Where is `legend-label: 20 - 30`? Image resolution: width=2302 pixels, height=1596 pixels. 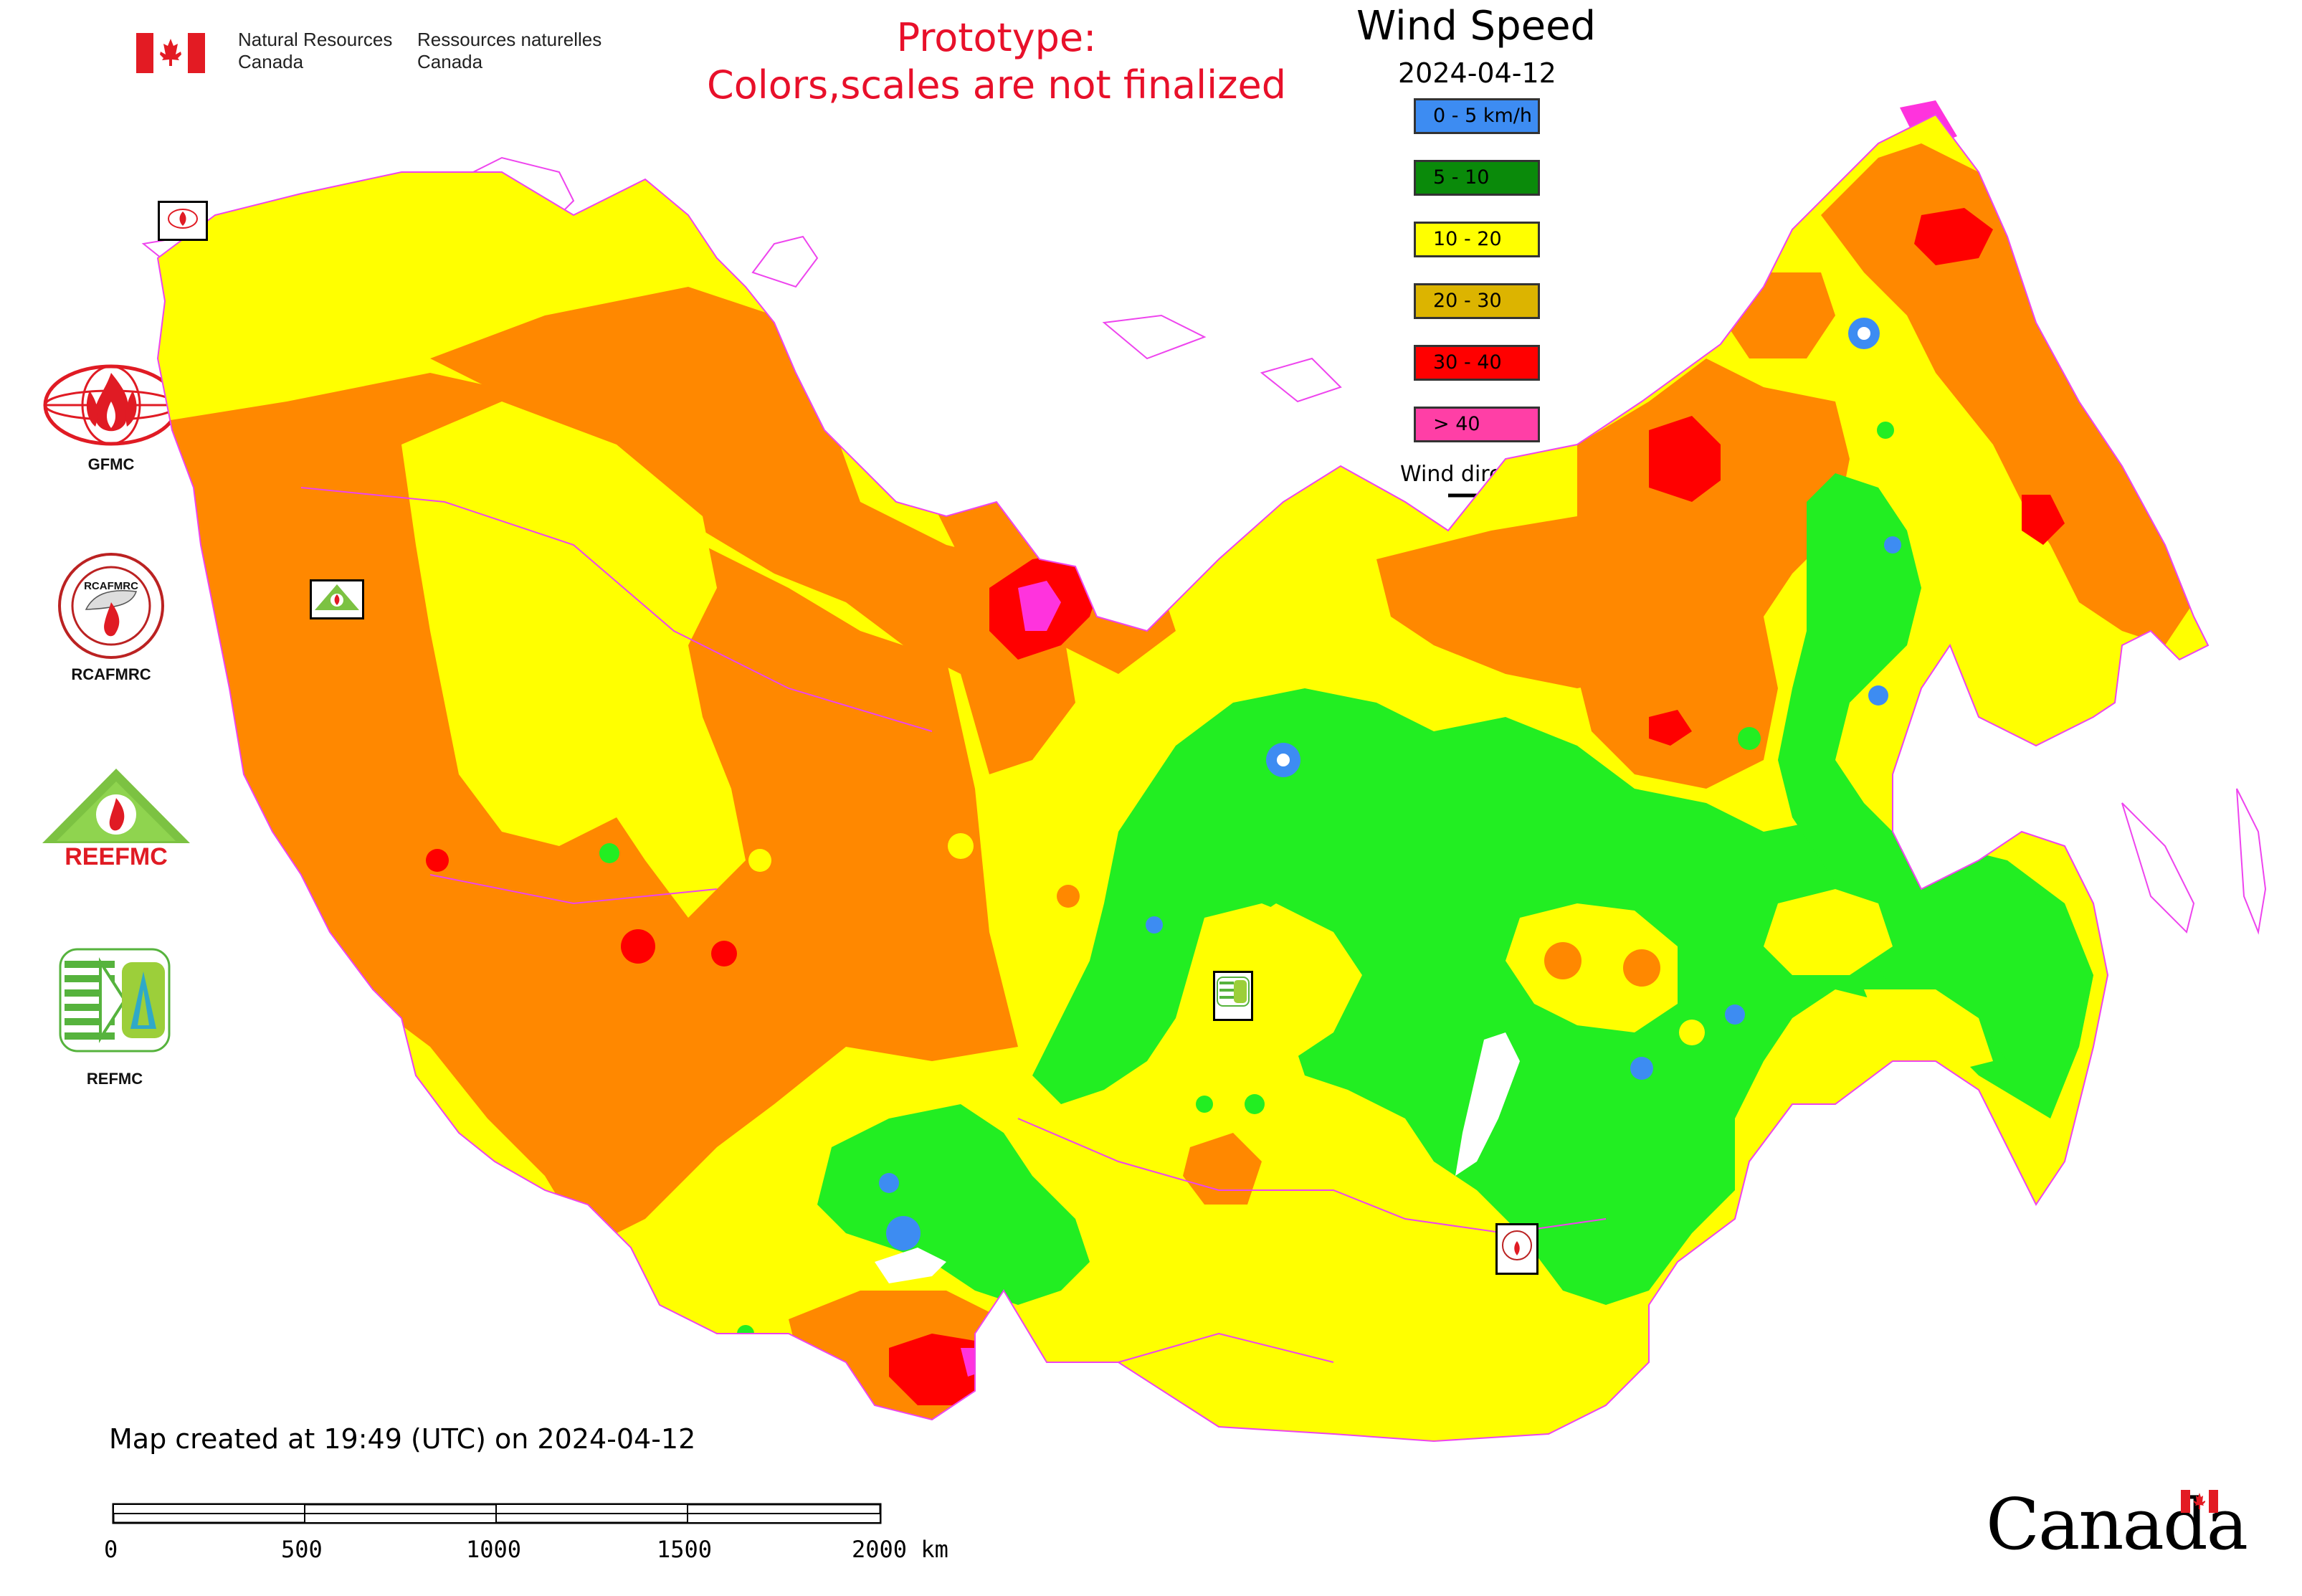
legend-label: 20 - 30 is located at coordinates (1467, 301).